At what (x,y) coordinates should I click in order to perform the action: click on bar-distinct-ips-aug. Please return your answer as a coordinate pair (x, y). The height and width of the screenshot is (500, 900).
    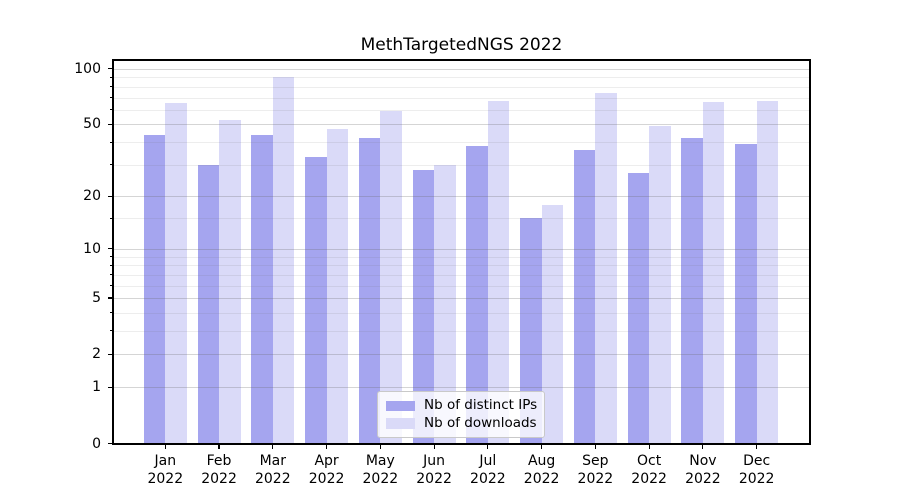
    Looking at the image, I should click on (531, 331).